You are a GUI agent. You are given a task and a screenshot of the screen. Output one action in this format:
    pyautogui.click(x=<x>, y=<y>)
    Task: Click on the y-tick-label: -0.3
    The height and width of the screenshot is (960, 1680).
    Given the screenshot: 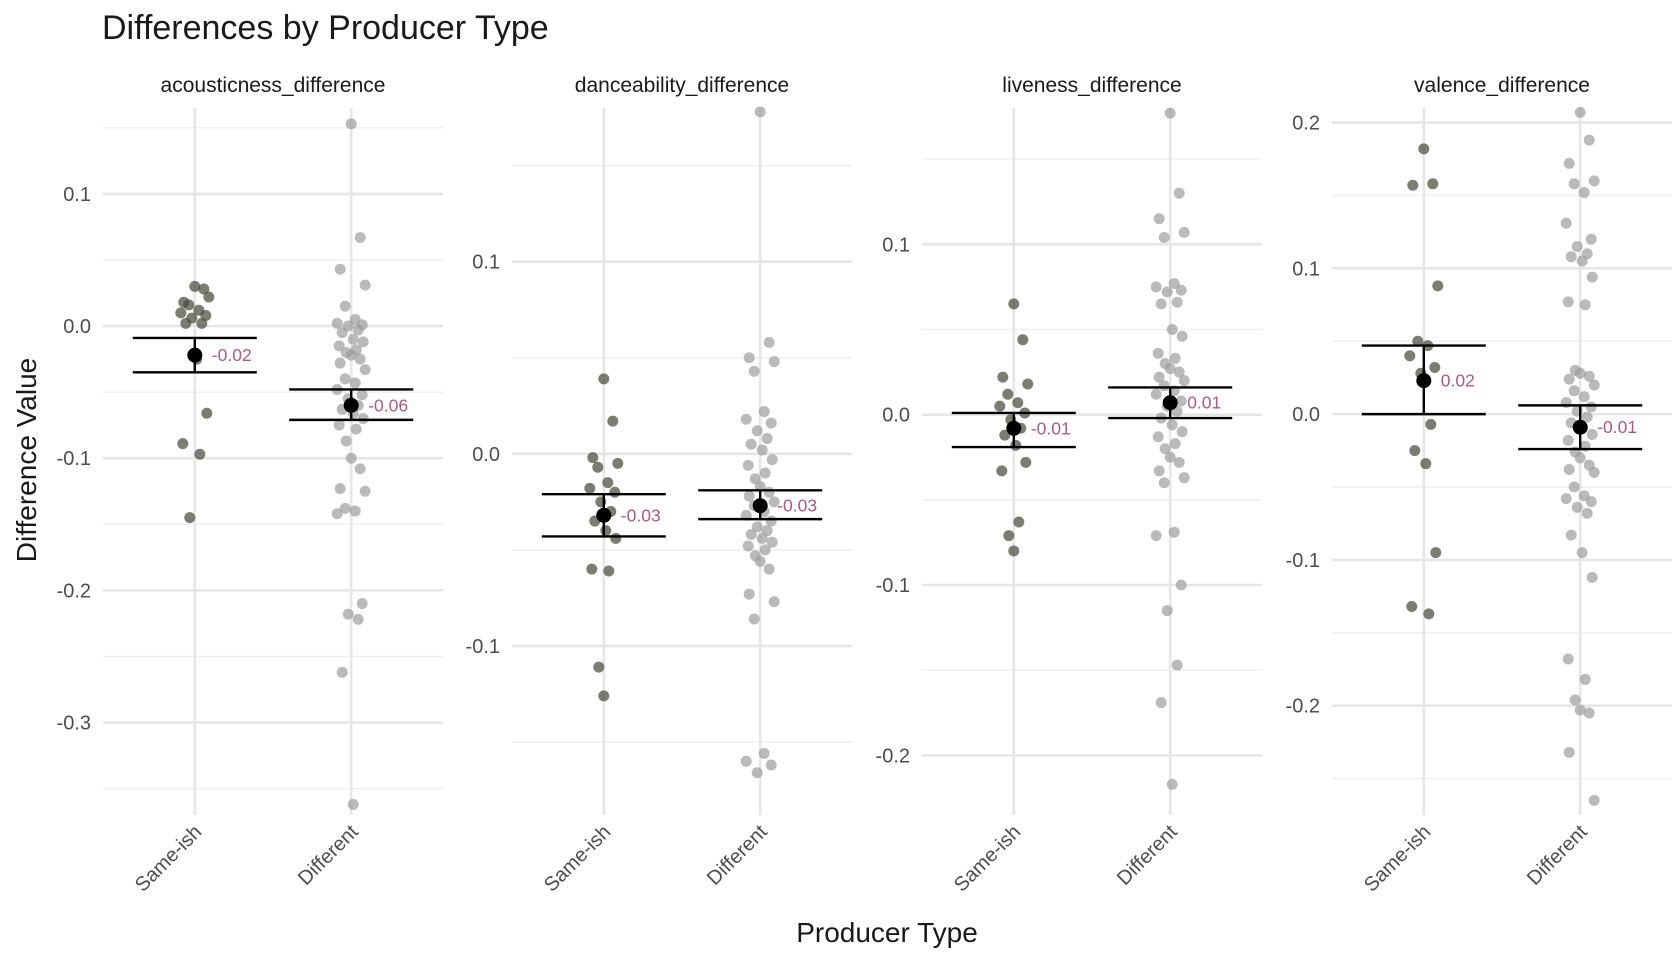 What is the action you would take?
    pyautogui.click(x=74, y=723)
    